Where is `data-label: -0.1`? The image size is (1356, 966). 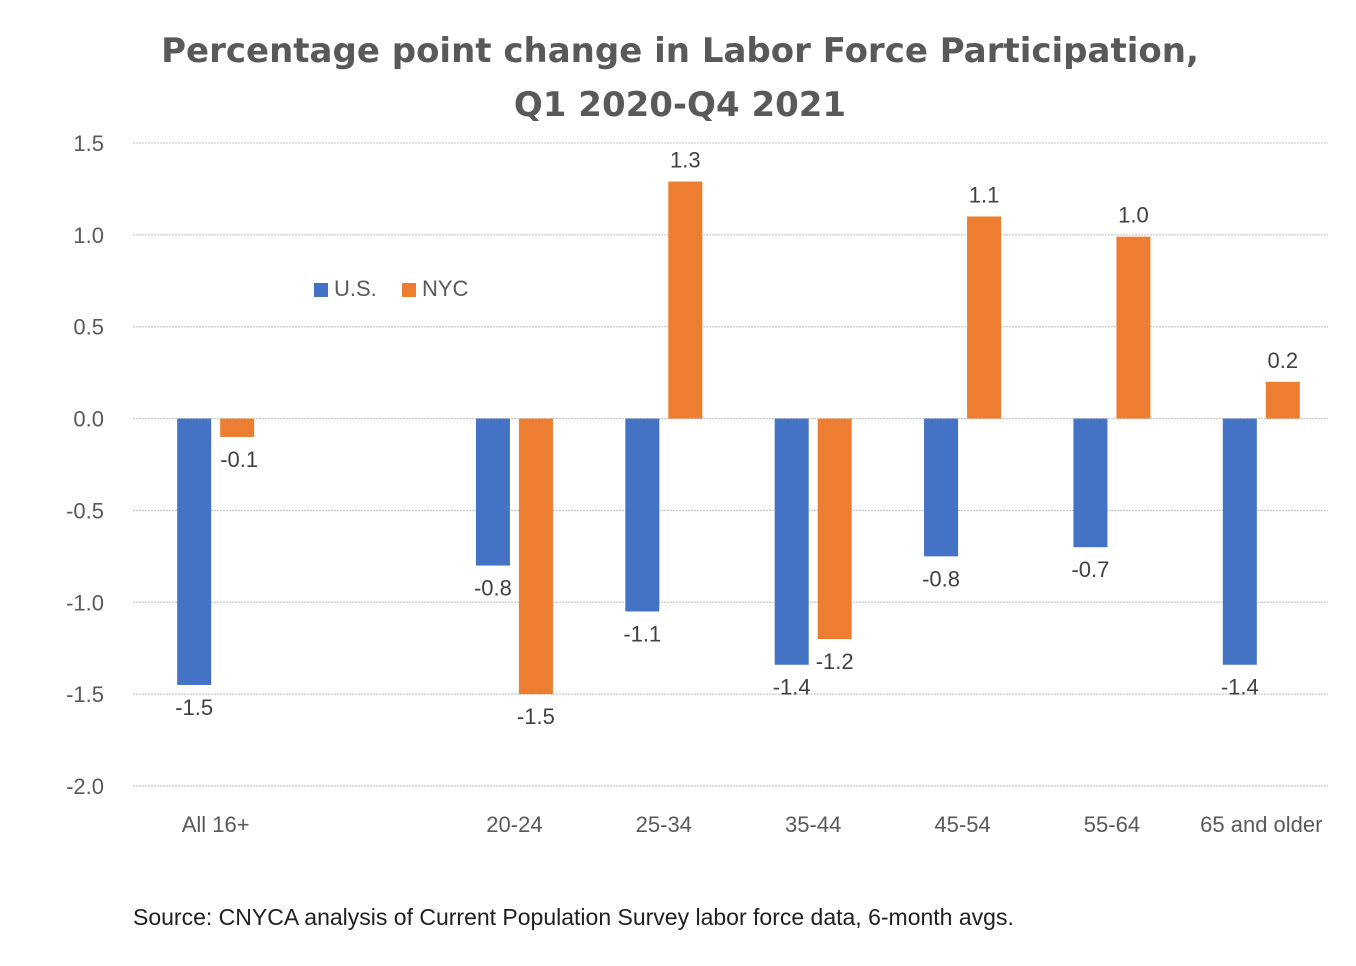 data-label: -0.1 is located at coordinates (239, 459).